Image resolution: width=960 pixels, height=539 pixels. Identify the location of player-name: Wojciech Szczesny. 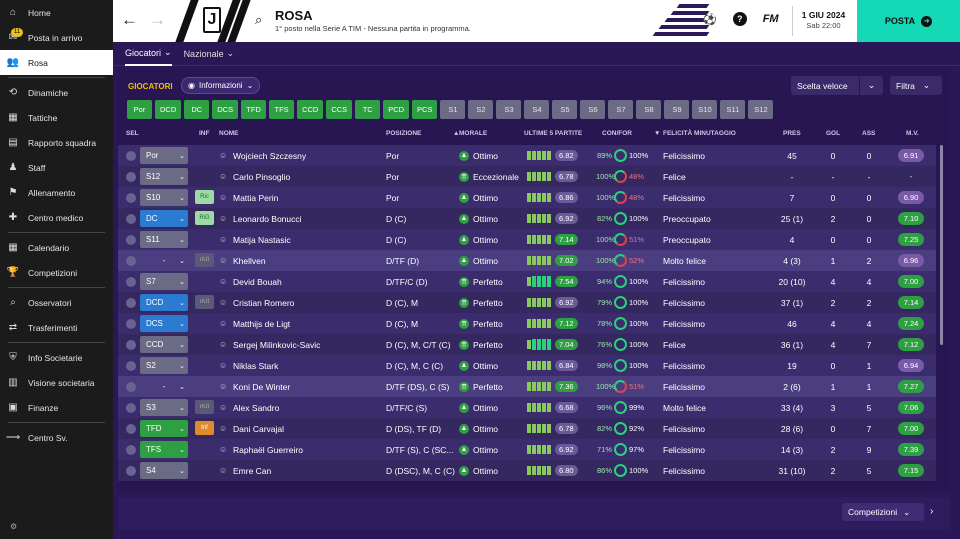
(270, 155).